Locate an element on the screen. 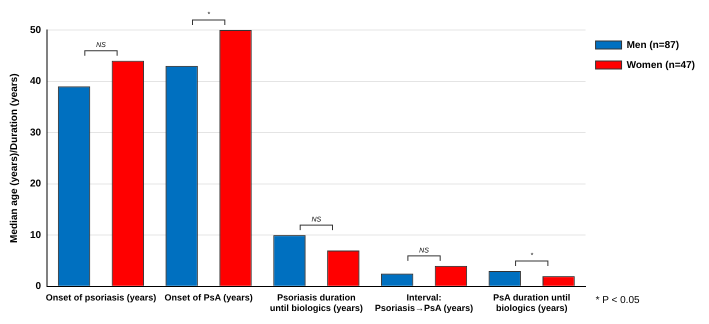 The image size is (709, 324). y-tick-label: 20 is located at coordinates (36, 184).